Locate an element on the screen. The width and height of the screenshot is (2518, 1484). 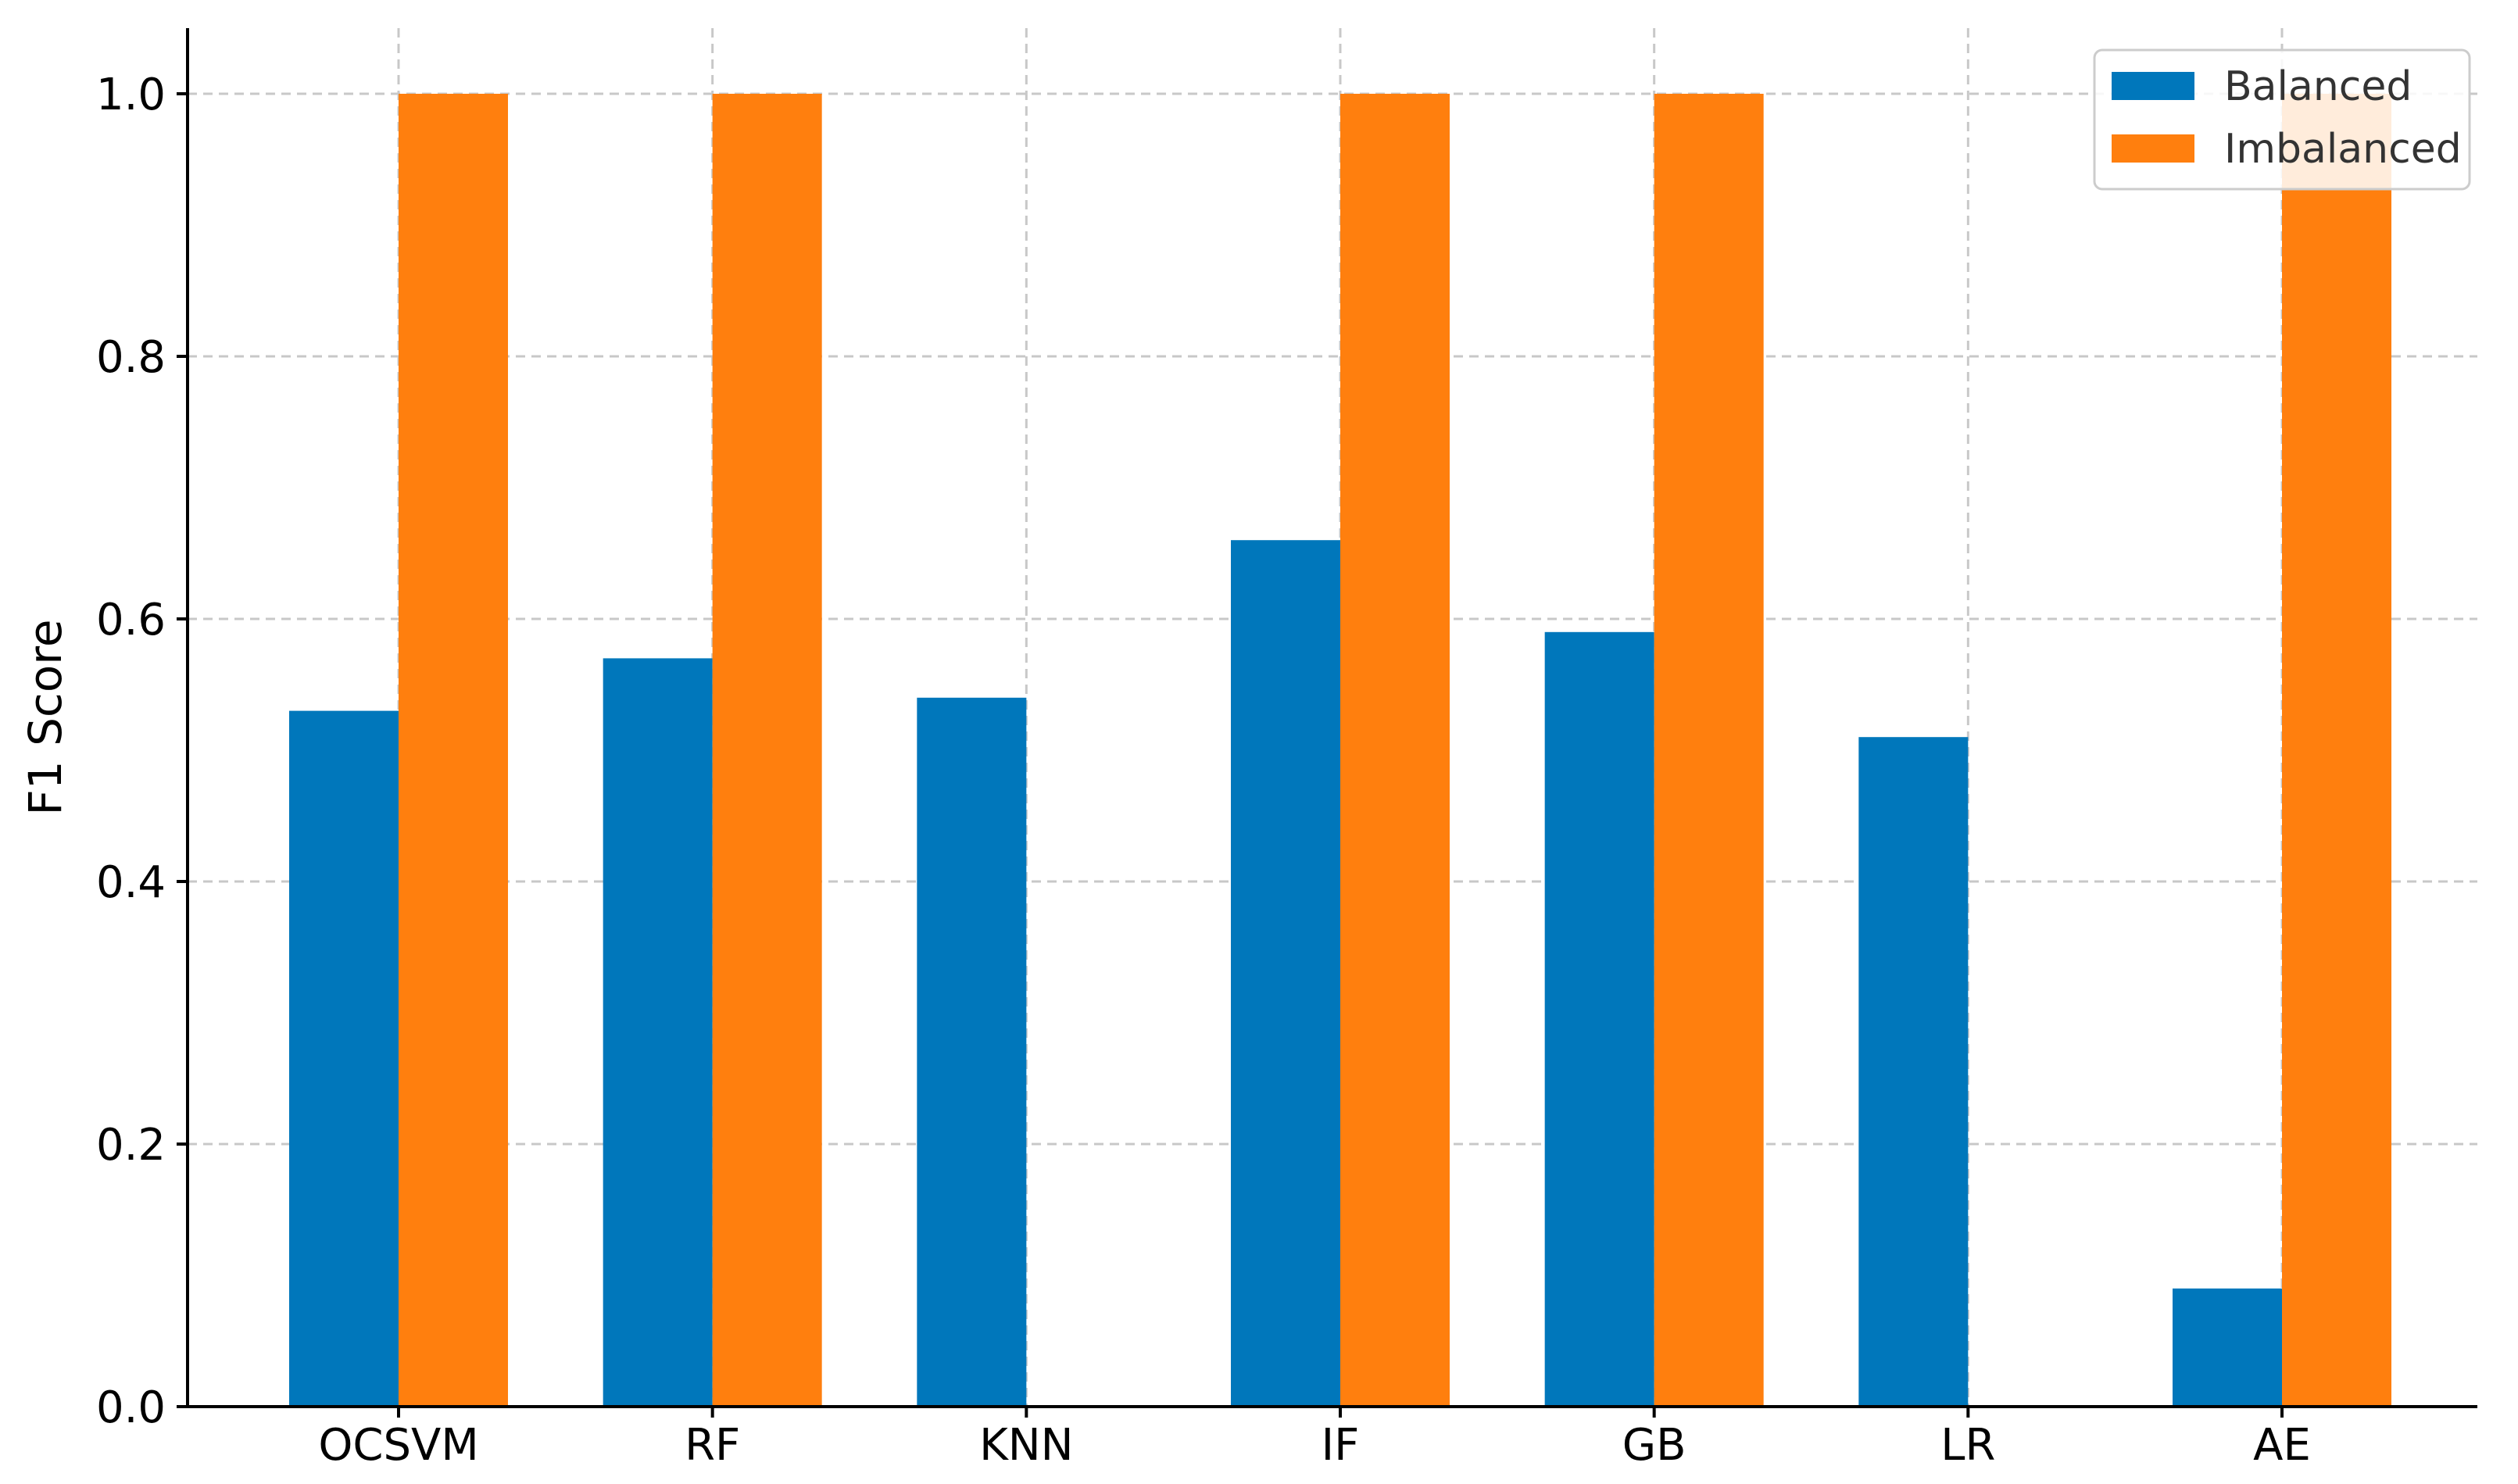
bar-imbalanced-if is located at coordinates (1395, 750).